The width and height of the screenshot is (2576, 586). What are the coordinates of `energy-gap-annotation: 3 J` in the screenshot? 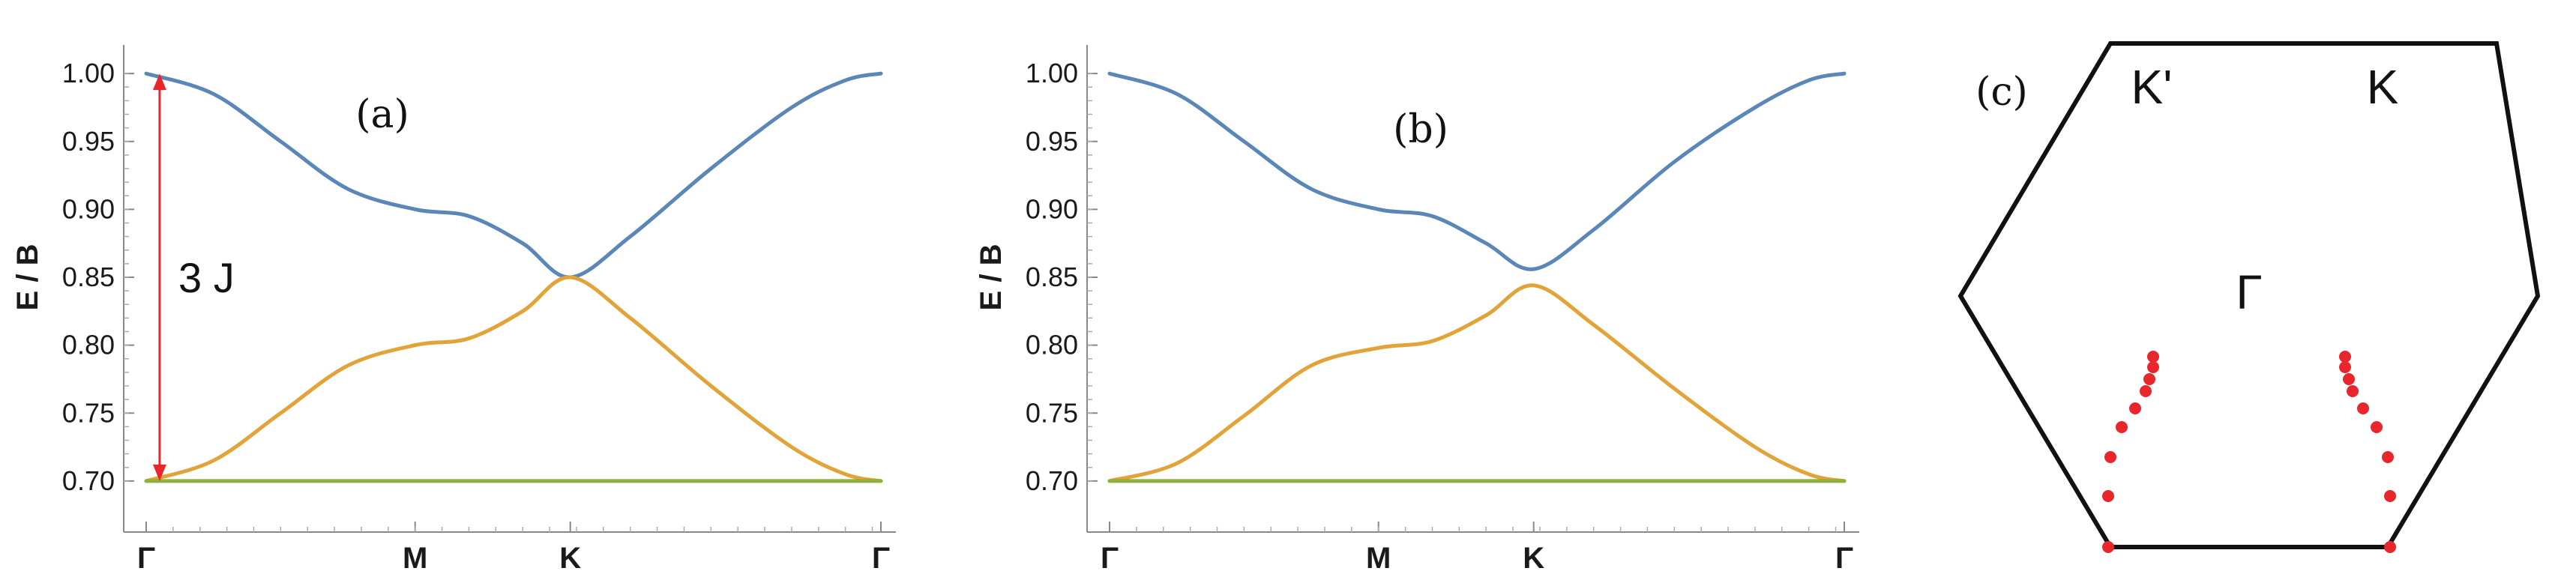 It's located at (207, 278).